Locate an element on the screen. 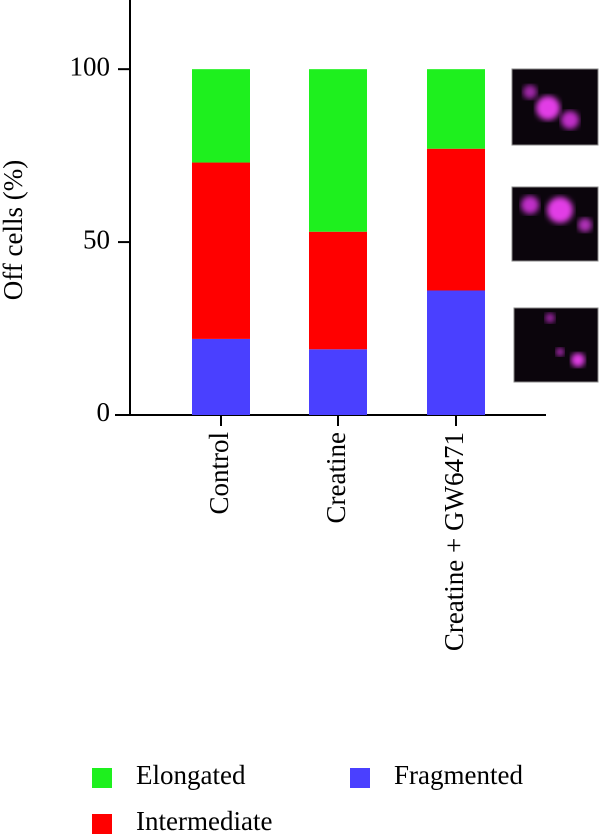 The image size is (600, 836). legend-label: Intermediate is located at coordinates (204, 821).